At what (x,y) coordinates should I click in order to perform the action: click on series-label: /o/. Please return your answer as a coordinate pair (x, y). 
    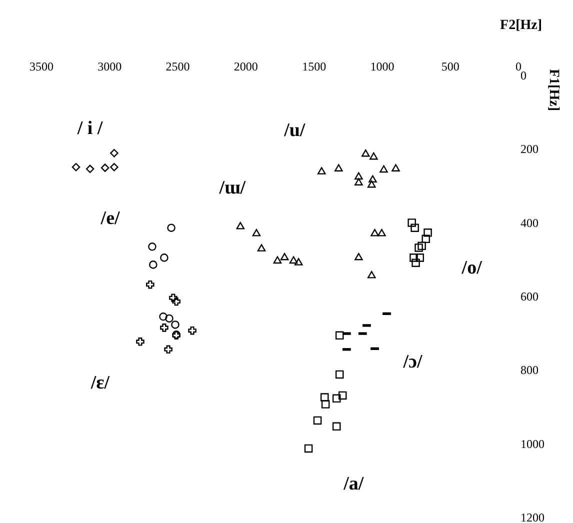
    Looking at the image, I should click on (471, 268).